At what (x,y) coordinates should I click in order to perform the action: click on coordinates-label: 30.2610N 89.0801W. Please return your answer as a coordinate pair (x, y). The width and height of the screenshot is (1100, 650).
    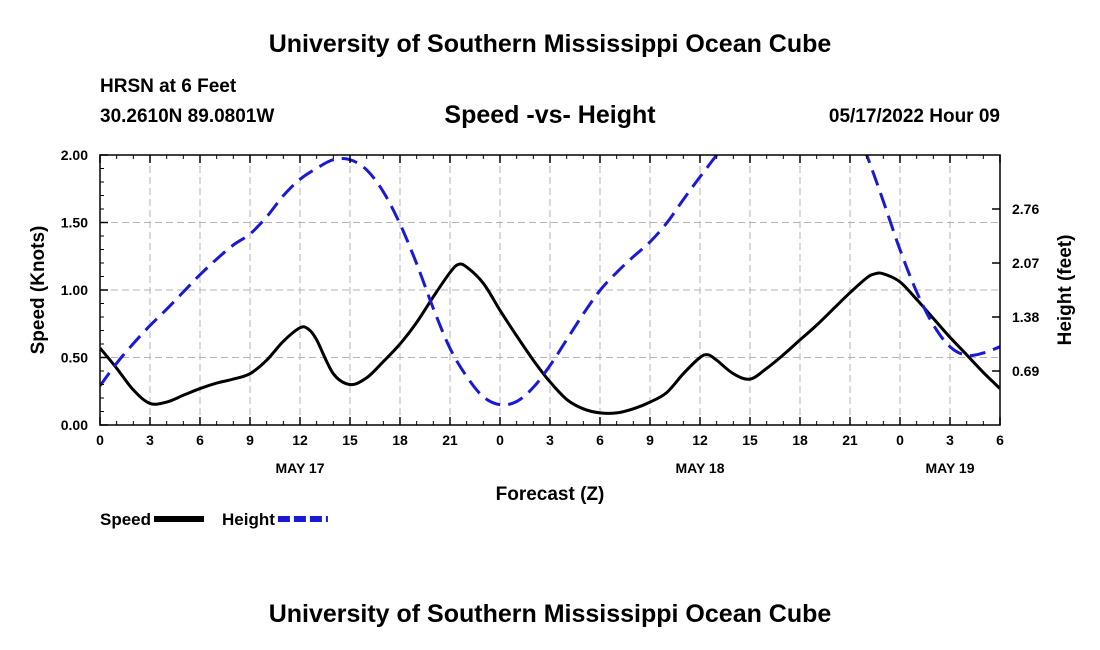
    Looking at the image, I should click on (187, 116).